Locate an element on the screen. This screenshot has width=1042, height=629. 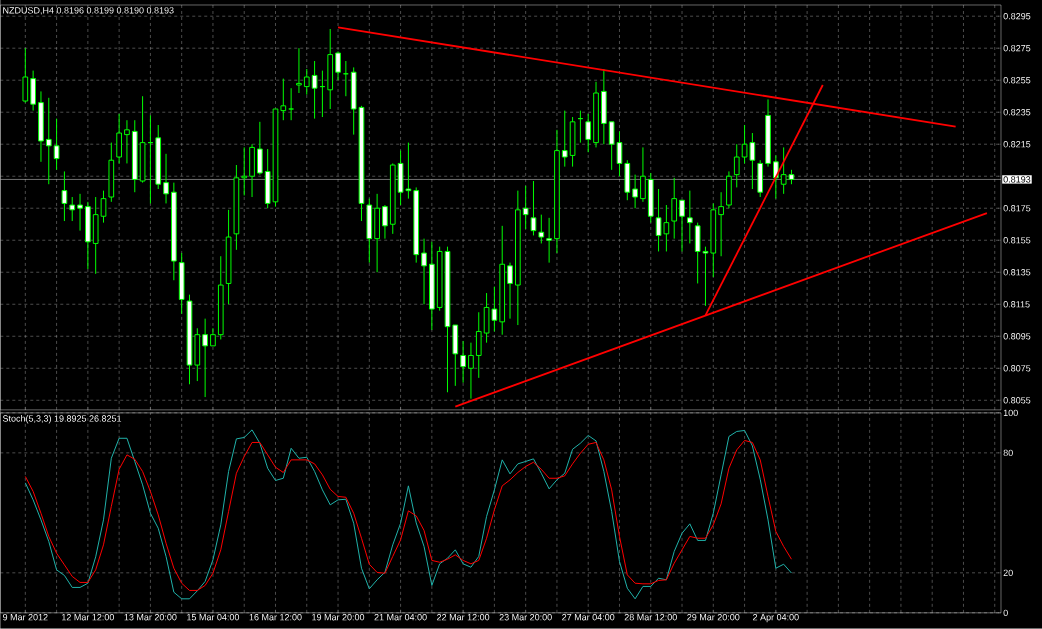
y-tick-label: 0.8155 is located at coordinates (1017, 240).